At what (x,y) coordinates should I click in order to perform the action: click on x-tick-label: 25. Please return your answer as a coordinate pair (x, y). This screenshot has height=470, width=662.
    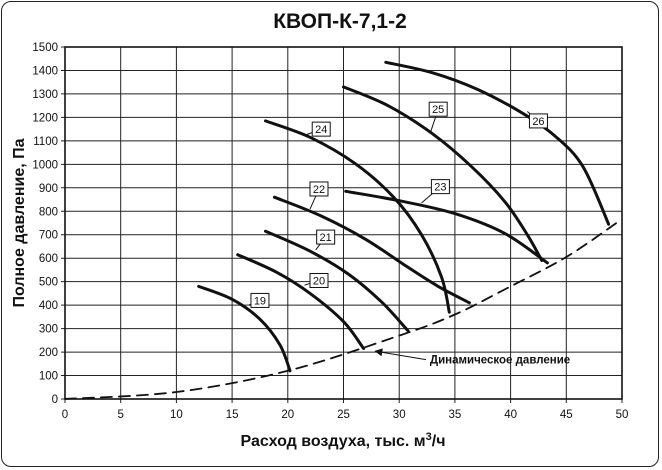
    Looking at the image, I should click on (343, 415).